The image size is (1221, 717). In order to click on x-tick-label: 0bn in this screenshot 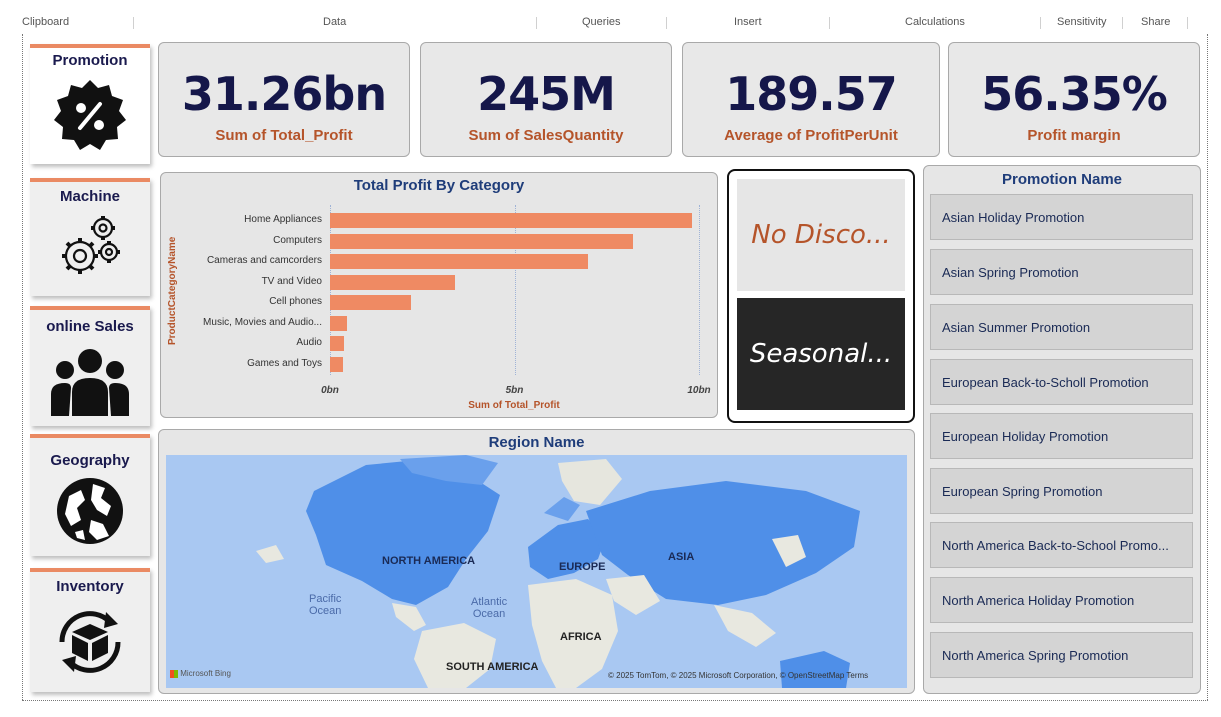, I will do `click(330, 390)`.